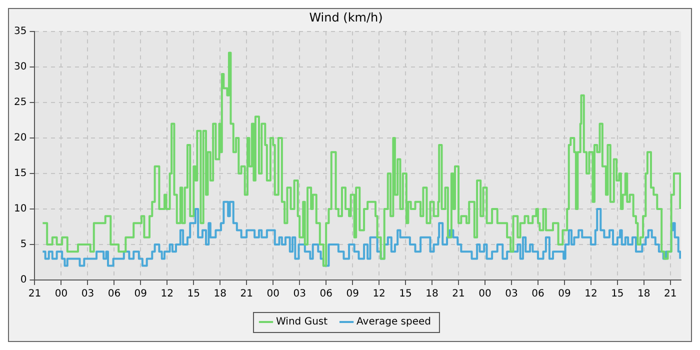 This screenshot has height=350, width=700. Describe the element at coordinates (20, 67) in the screenshot. I see `y-tick-label: 30` at that location.